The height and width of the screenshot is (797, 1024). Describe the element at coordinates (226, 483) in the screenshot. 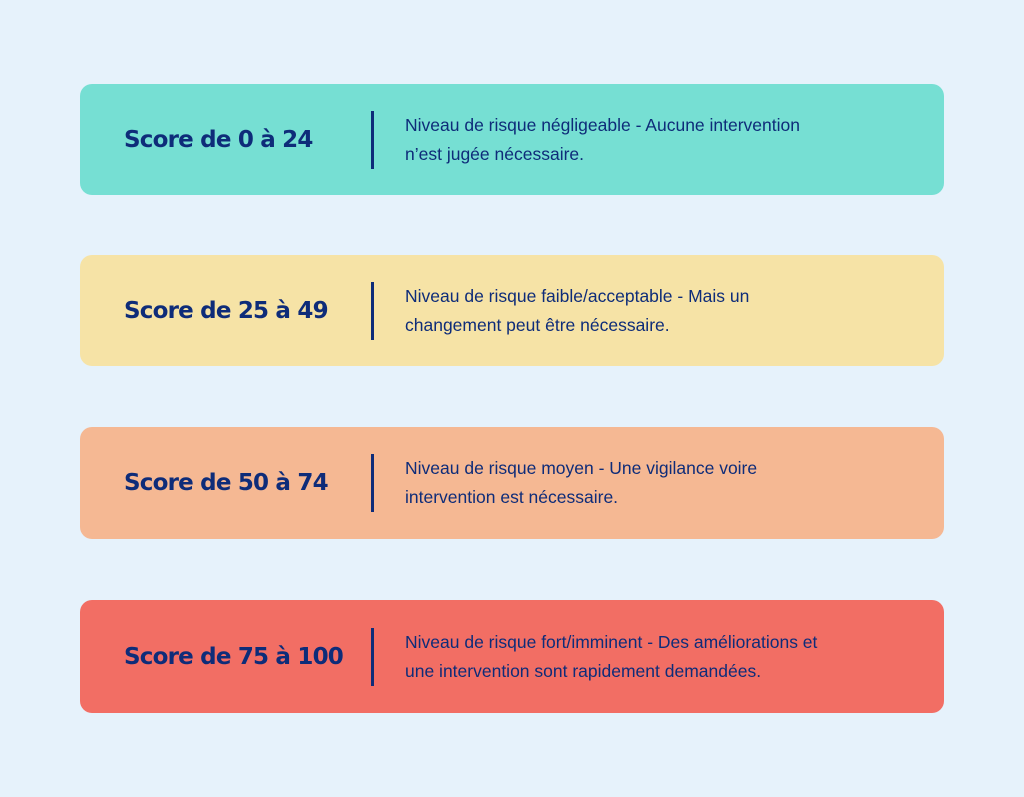

I see `score-range-title: Score de 50 à 74` at that location.